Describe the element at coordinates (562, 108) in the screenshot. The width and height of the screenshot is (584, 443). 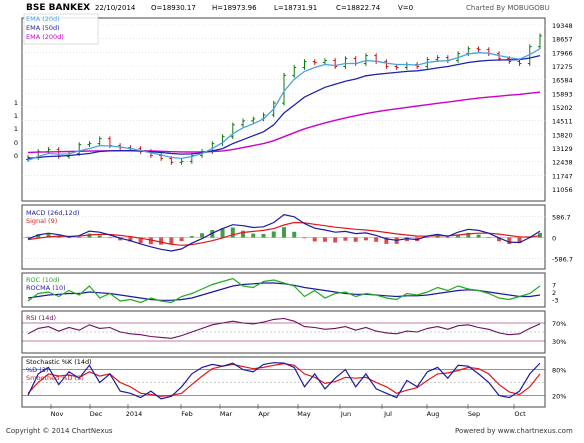
I see `price-tick-label: 15202` at that location.